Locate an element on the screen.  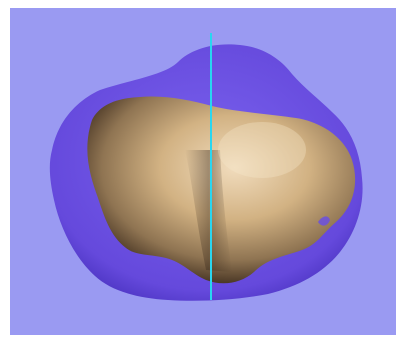
surface-fold-shadow is located at coordinates (208, 211).